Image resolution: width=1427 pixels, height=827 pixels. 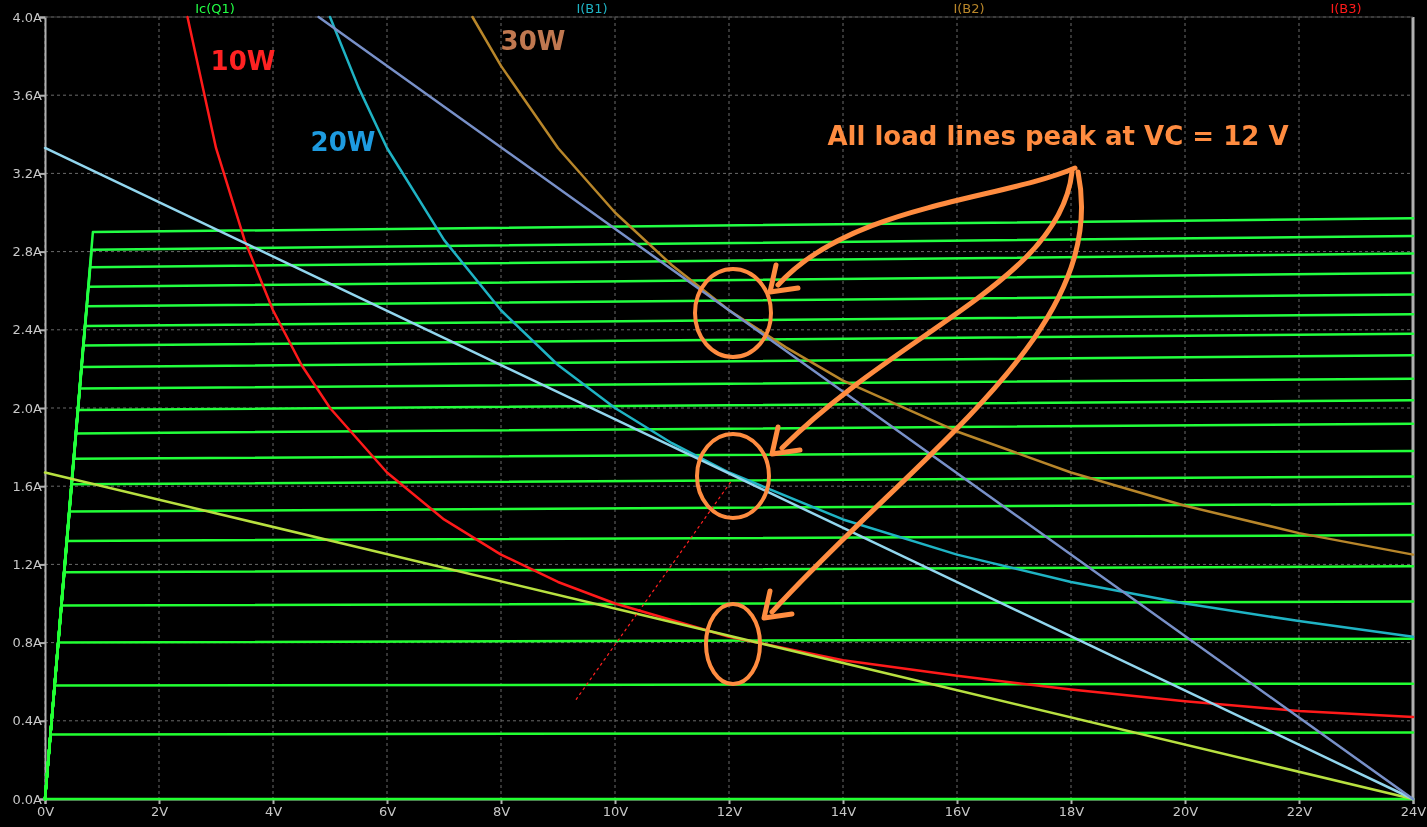 I want to click on y-tick-label: 4.0A, so click(x=27, y=17).